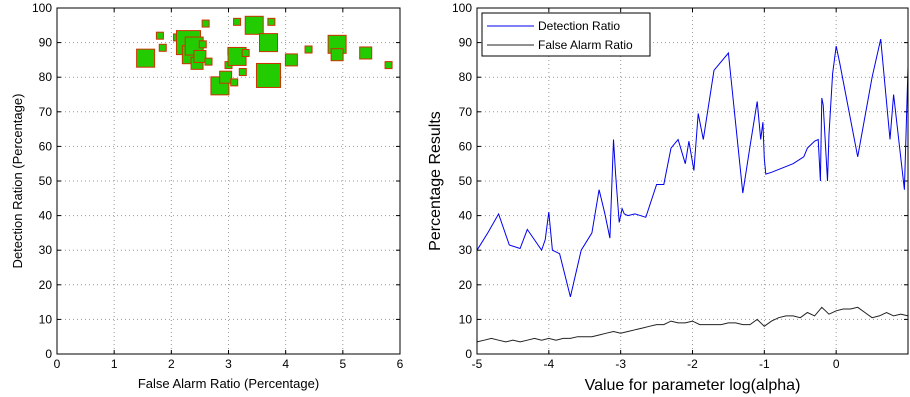 The width and height of the screenshot is (910, 397). I want to click on x-tick-label: -3, so click(620, 364).